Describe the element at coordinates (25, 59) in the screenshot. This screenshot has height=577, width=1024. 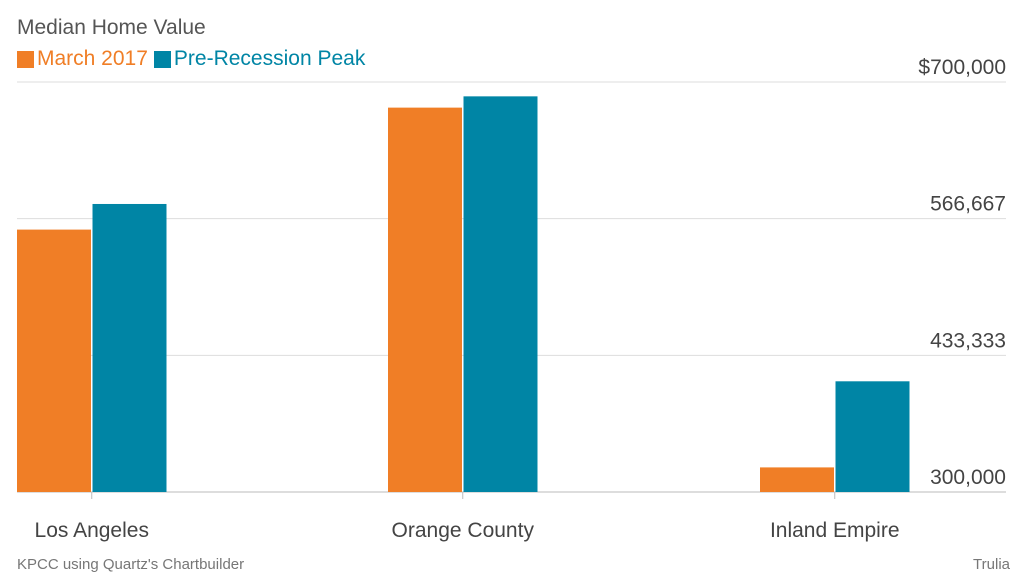
I see `legend-swatch-march-2017` at that location.